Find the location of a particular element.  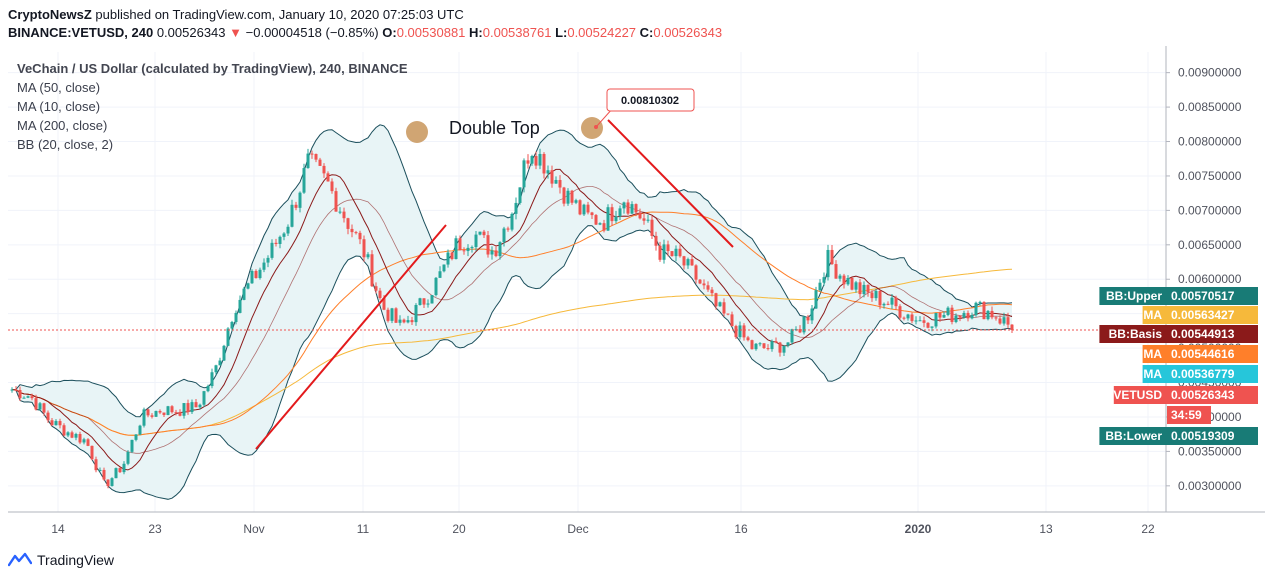

legend-item-ma50: MA (50, close) is located at coordinates (59, 87).